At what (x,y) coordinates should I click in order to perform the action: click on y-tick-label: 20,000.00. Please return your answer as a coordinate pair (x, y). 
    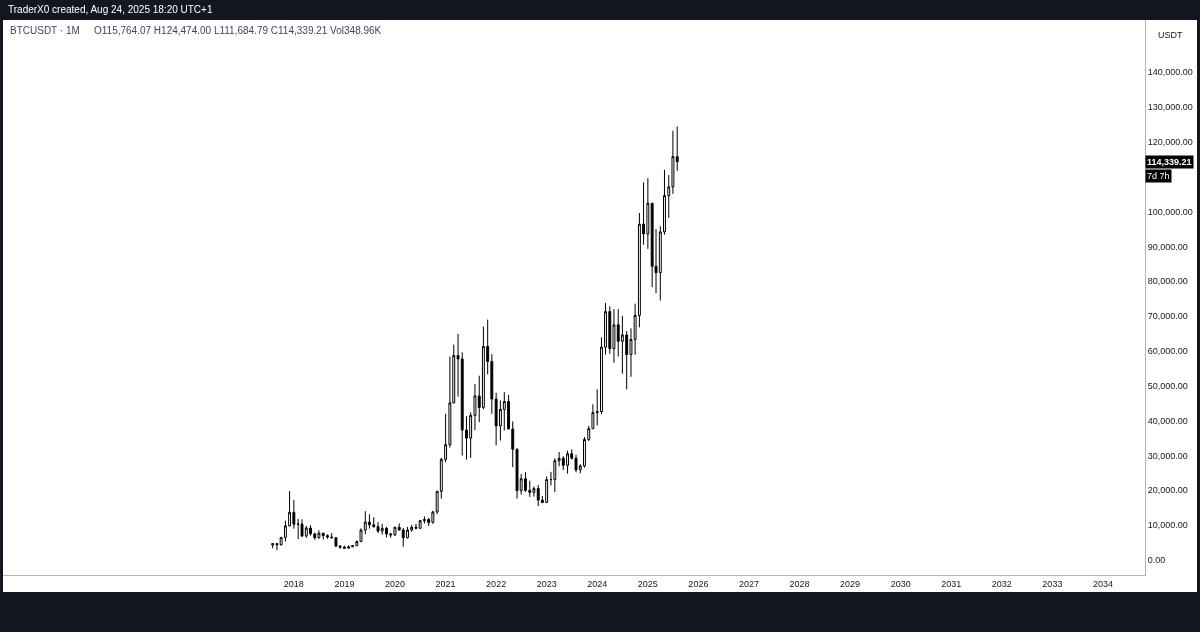
    Looking at the image, I should click on (1167, 490).